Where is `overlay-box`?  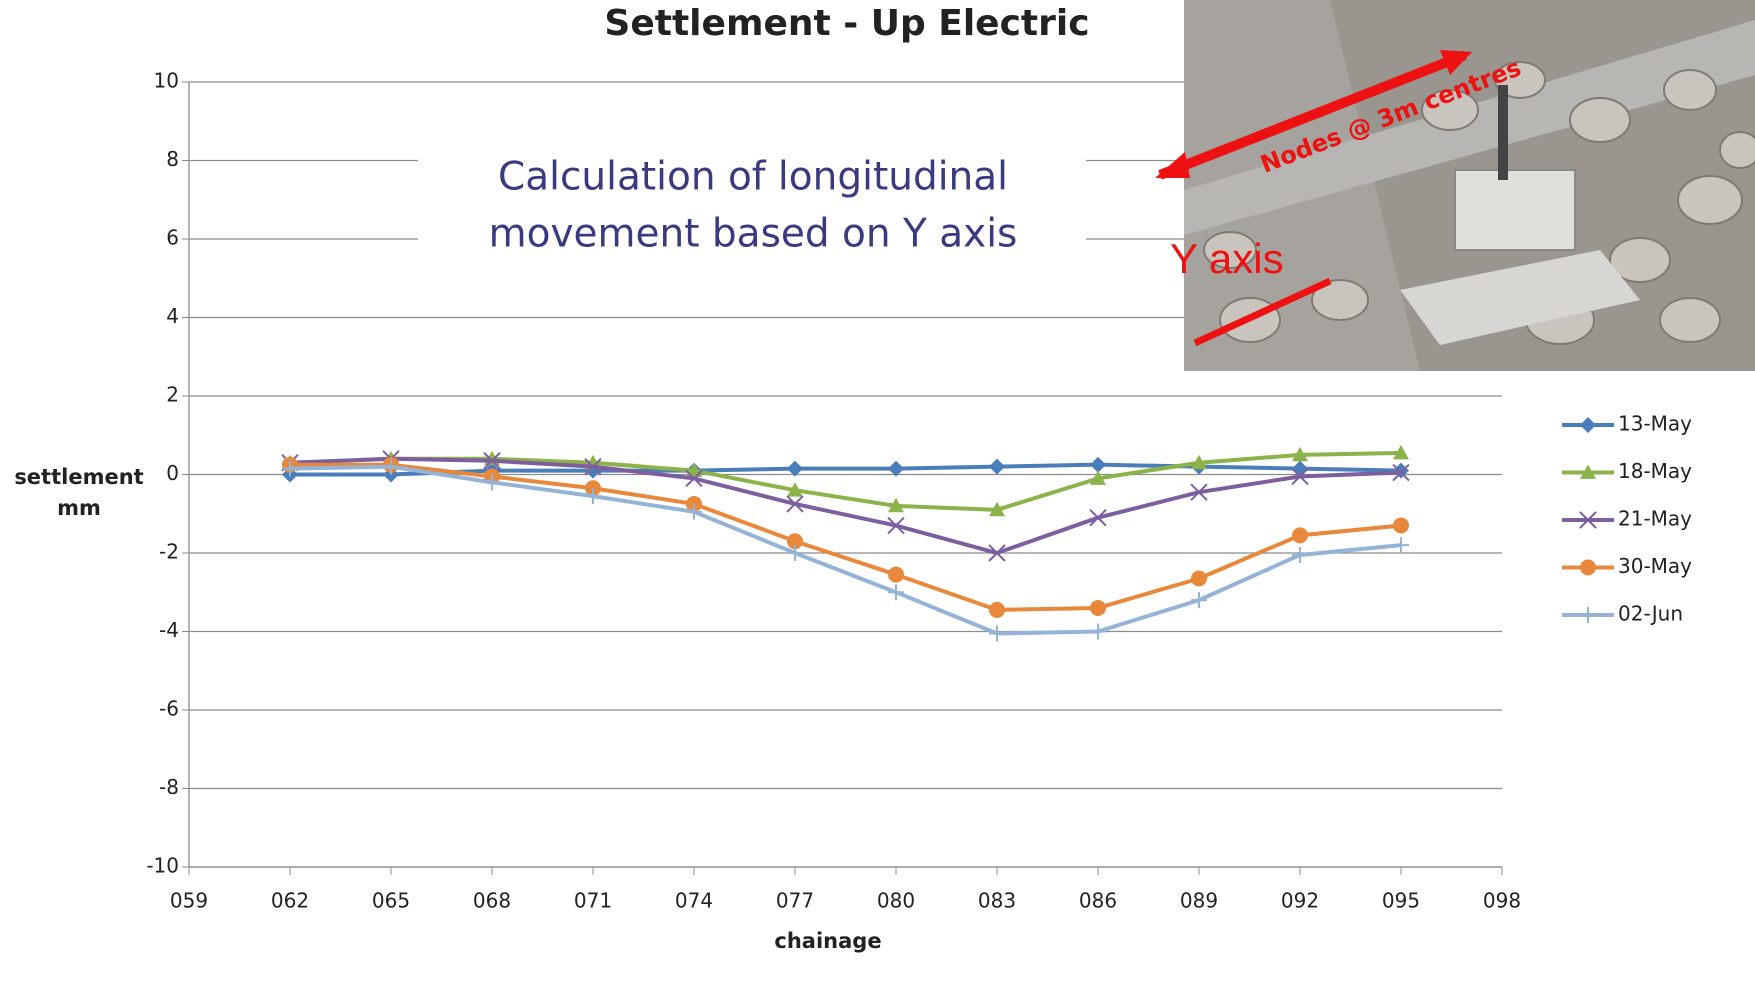
overlay-box is located at coordinates (752, 208).